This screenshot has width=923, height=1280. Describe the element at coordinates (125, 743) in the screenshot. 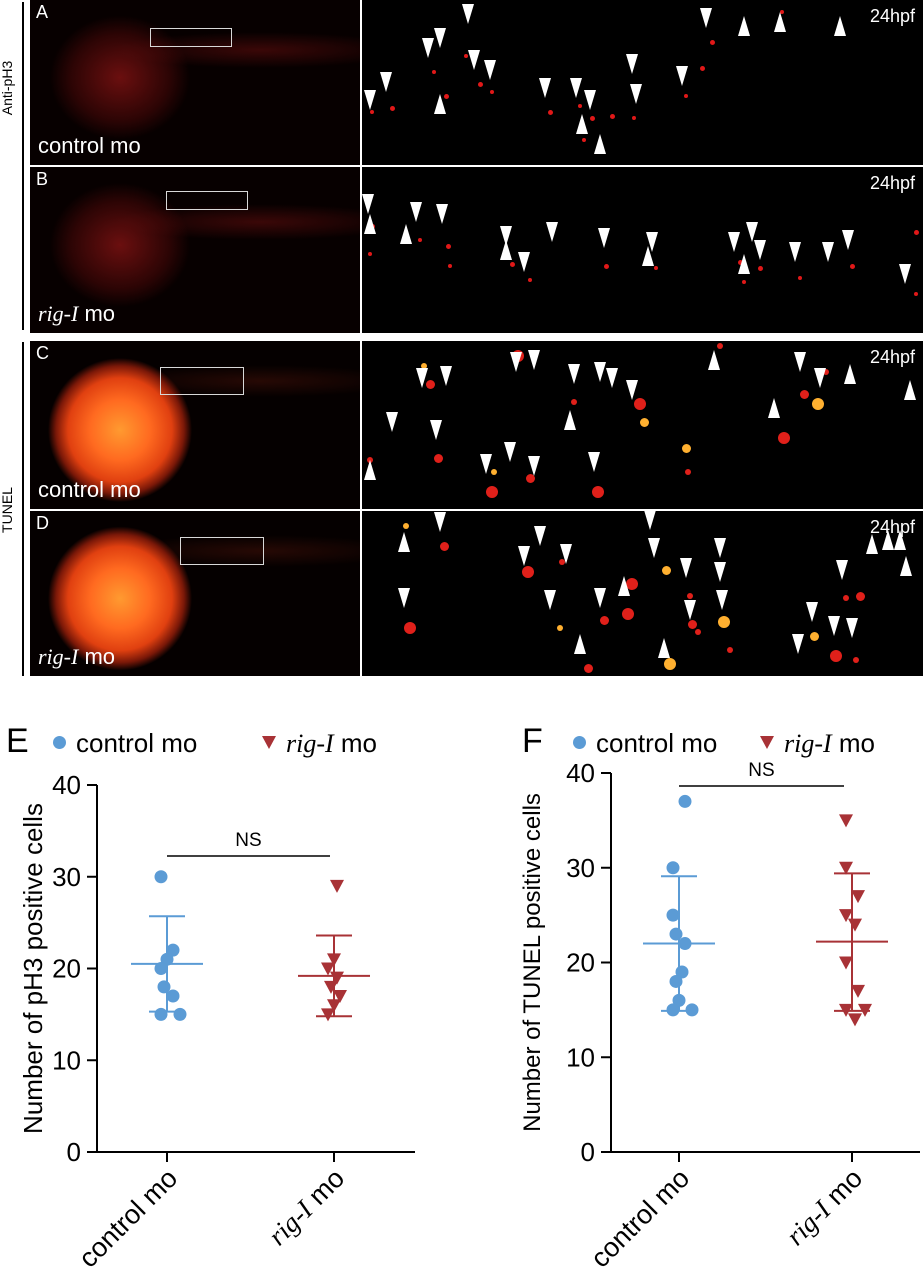

I see `chart-e-legend-control: control mo` at that location.